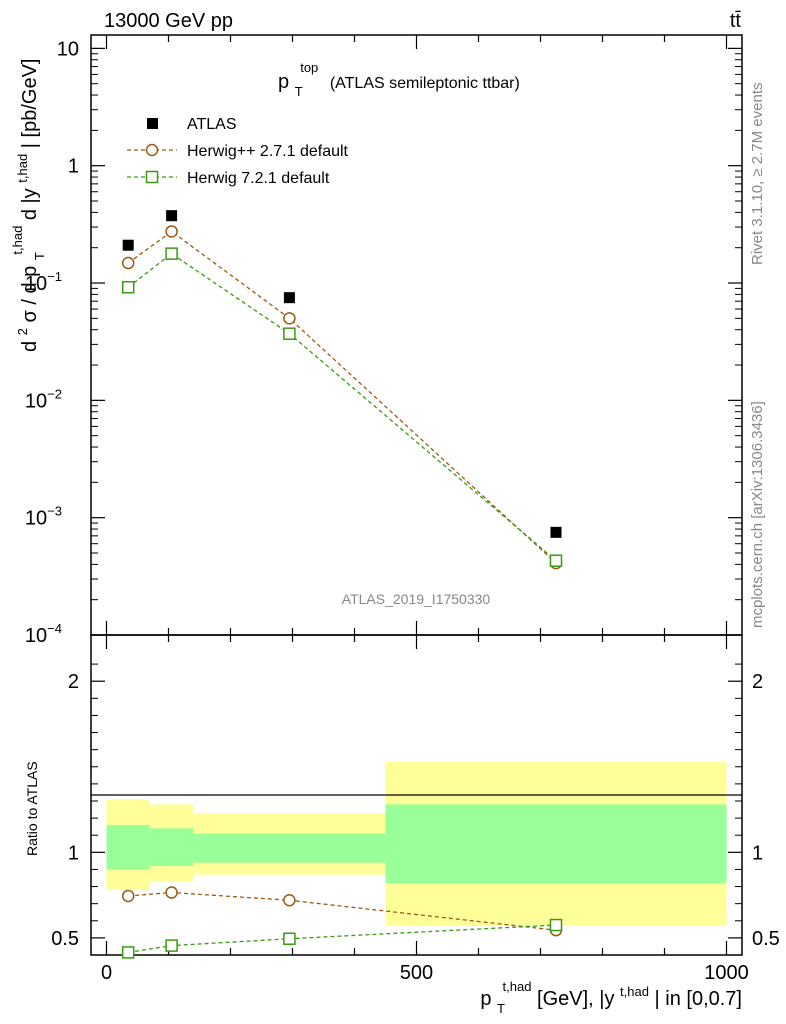 This screenshot has height=1024, width=786. I want to click on legend-marker-herwigpp, so click(152, 150).